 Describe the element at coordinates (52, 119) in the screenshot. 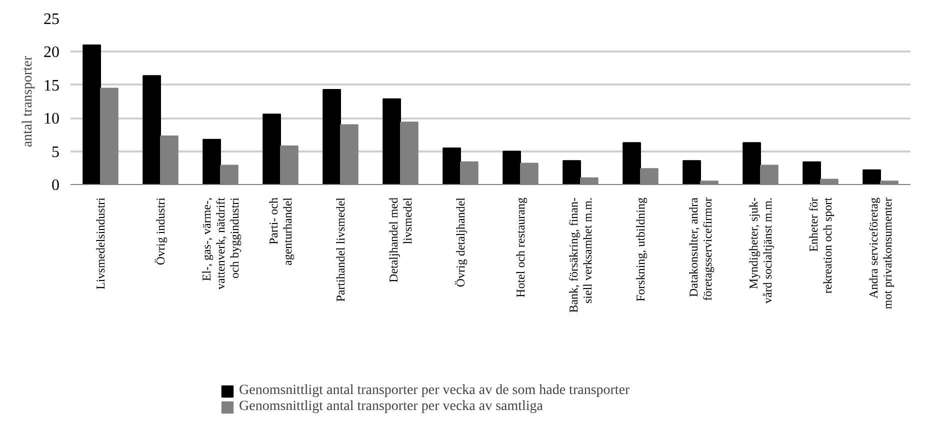

I see `y-tick-label: 10` at that location.